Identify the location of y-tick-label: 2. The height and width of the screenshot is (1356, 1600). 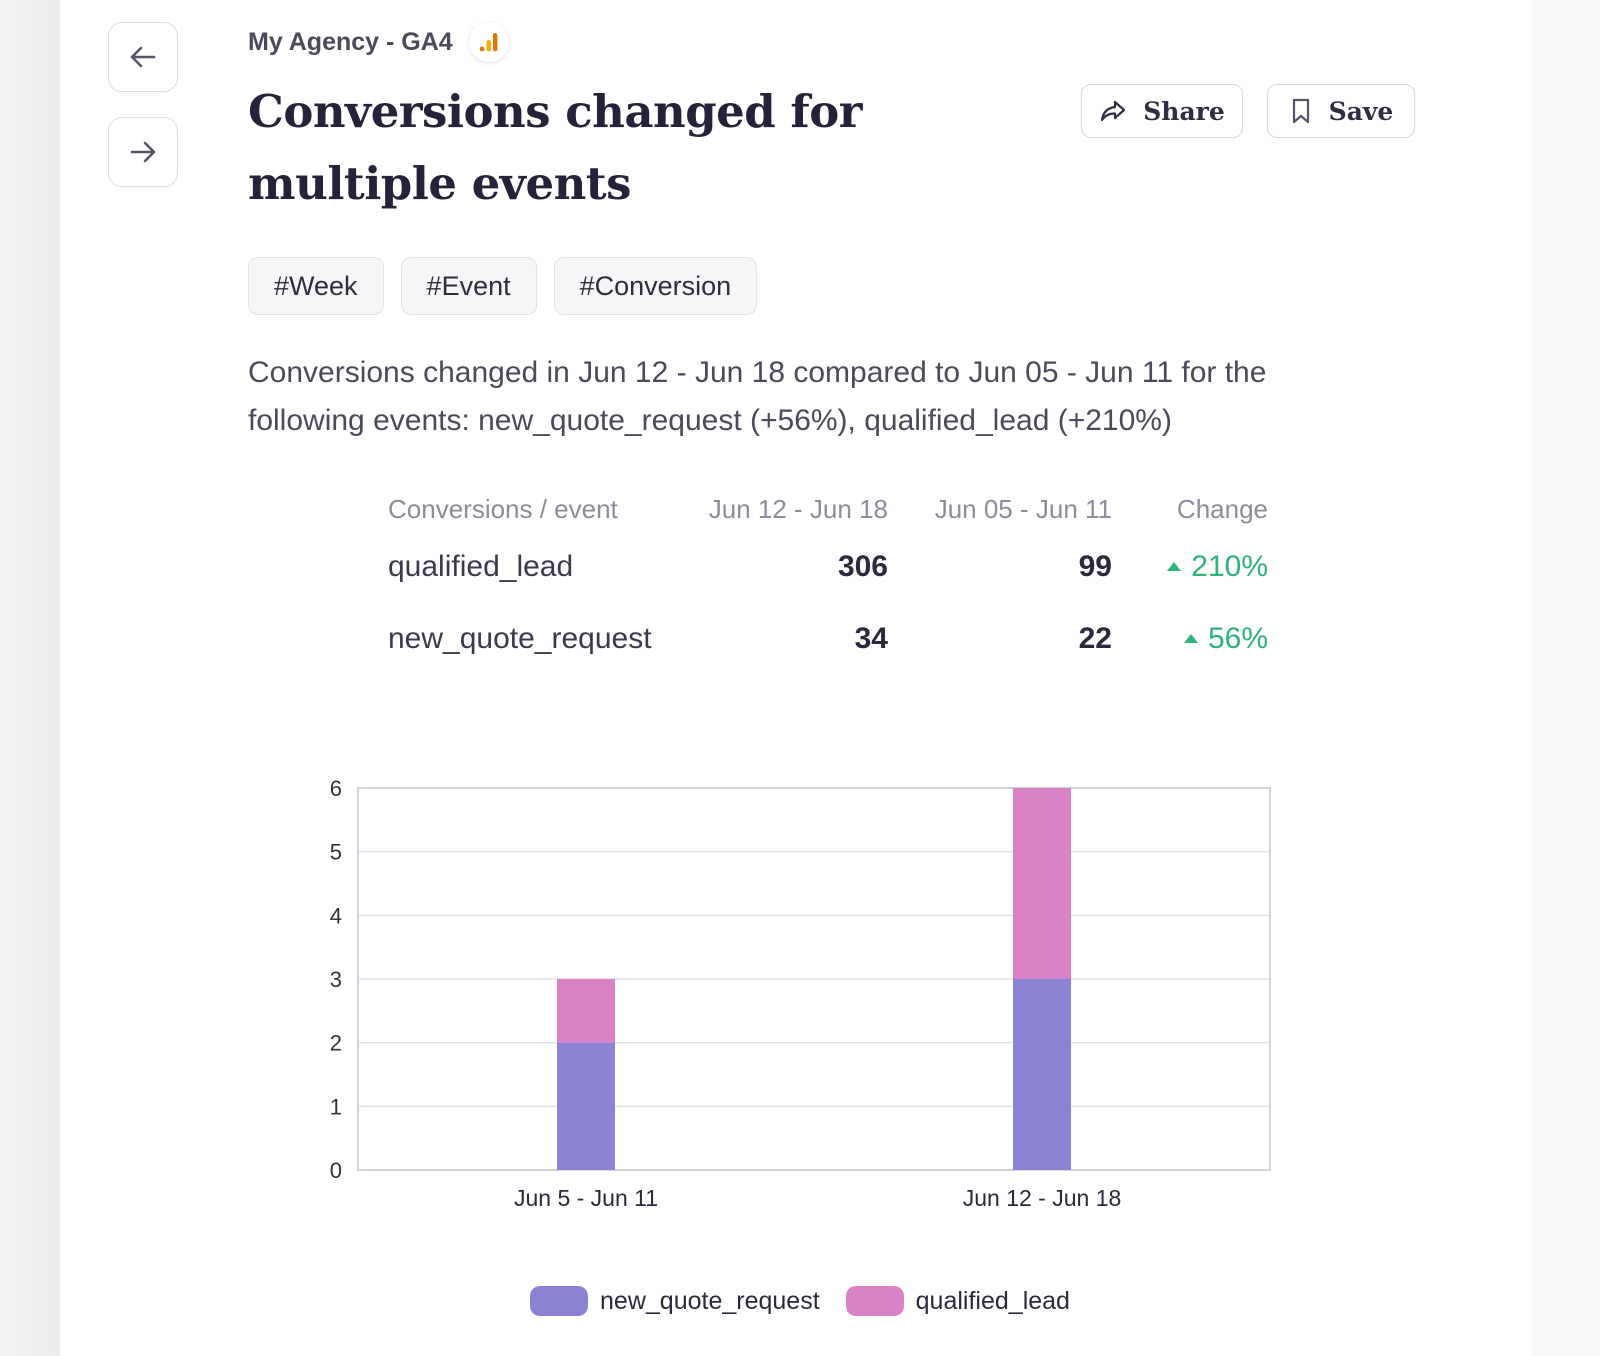
(336, 1043).